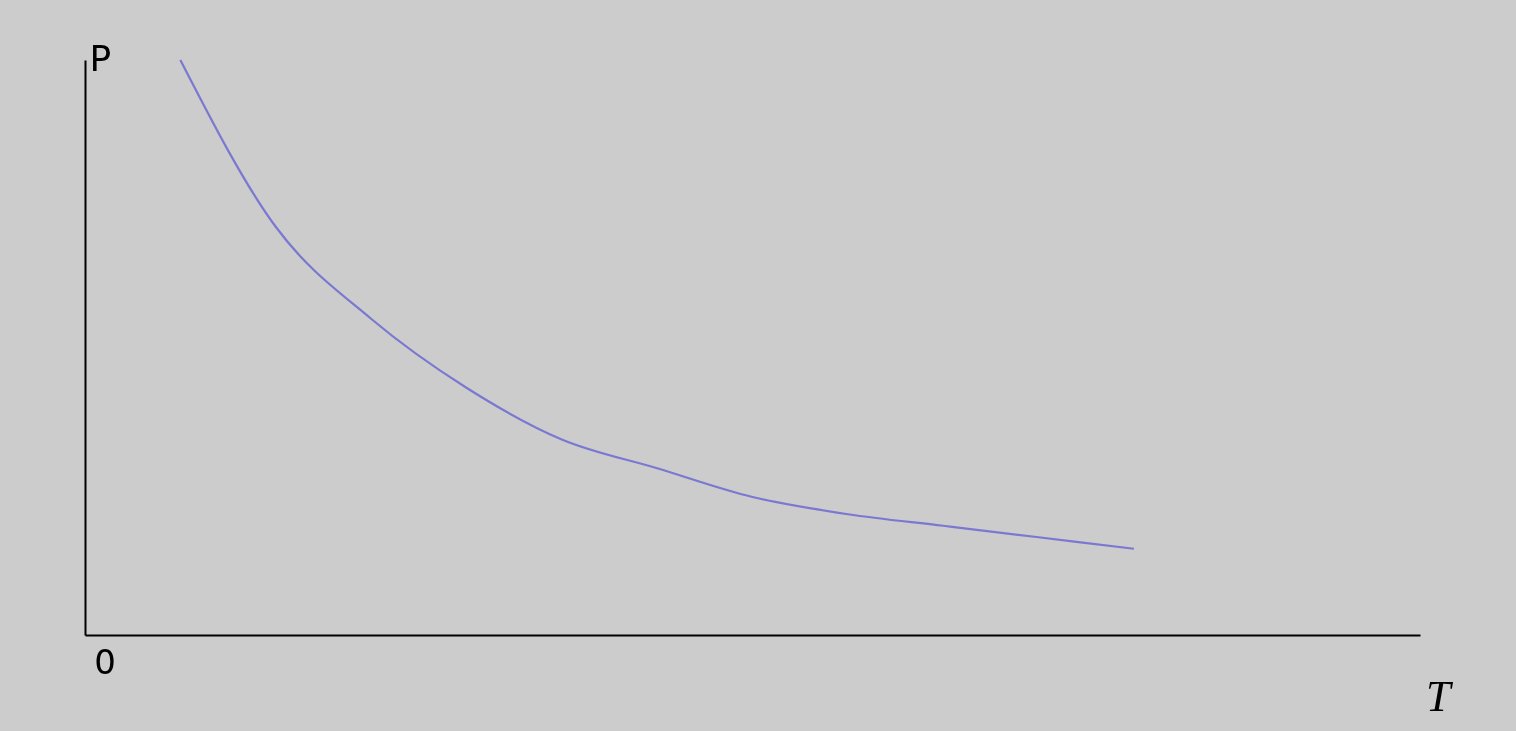 The height and width of the screenshot is (731, 1516). Describe the element at coordinates (1440, 696) in the screenshot. I see `x-axis-title: T` at that location.